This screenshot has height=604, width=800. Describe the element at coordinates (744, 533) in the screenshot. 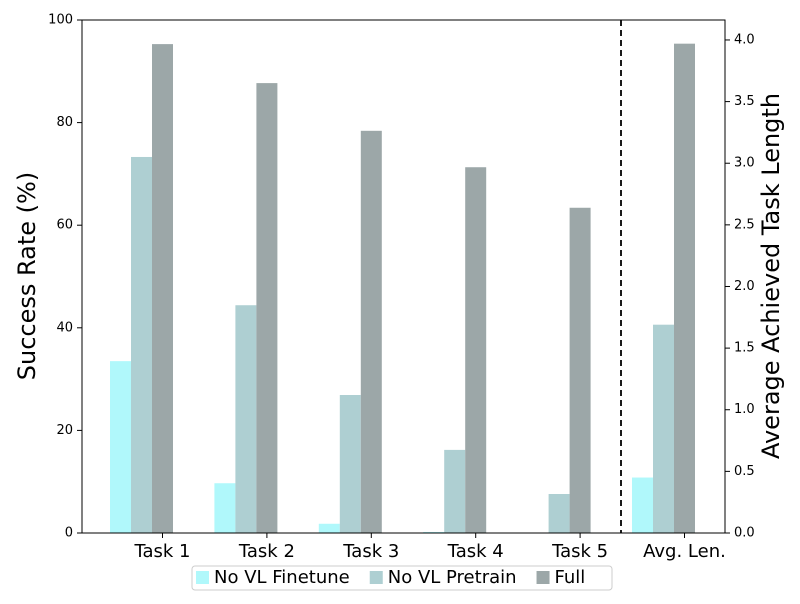

I see `y2-tick-label: 0.0` at that location.